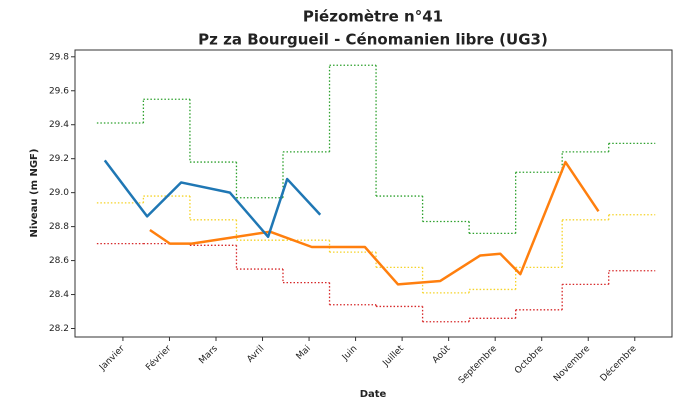 This screenshot has height=403, width=675. What do you see at coordinates (350, 354) in the screenshot?
I see `x-tick-label: Juin` at bounding box center [350, 354].